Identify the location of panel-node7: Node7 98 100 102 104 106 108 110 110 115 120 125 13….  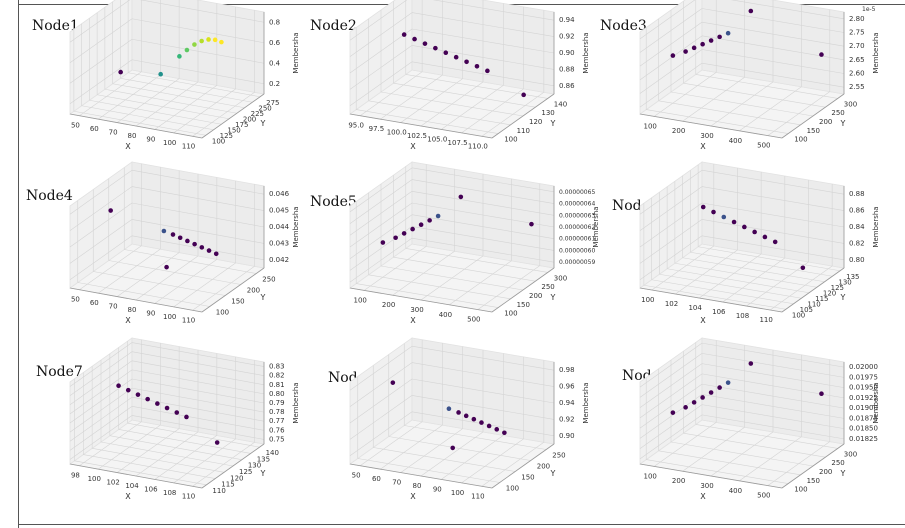
(160, 430).